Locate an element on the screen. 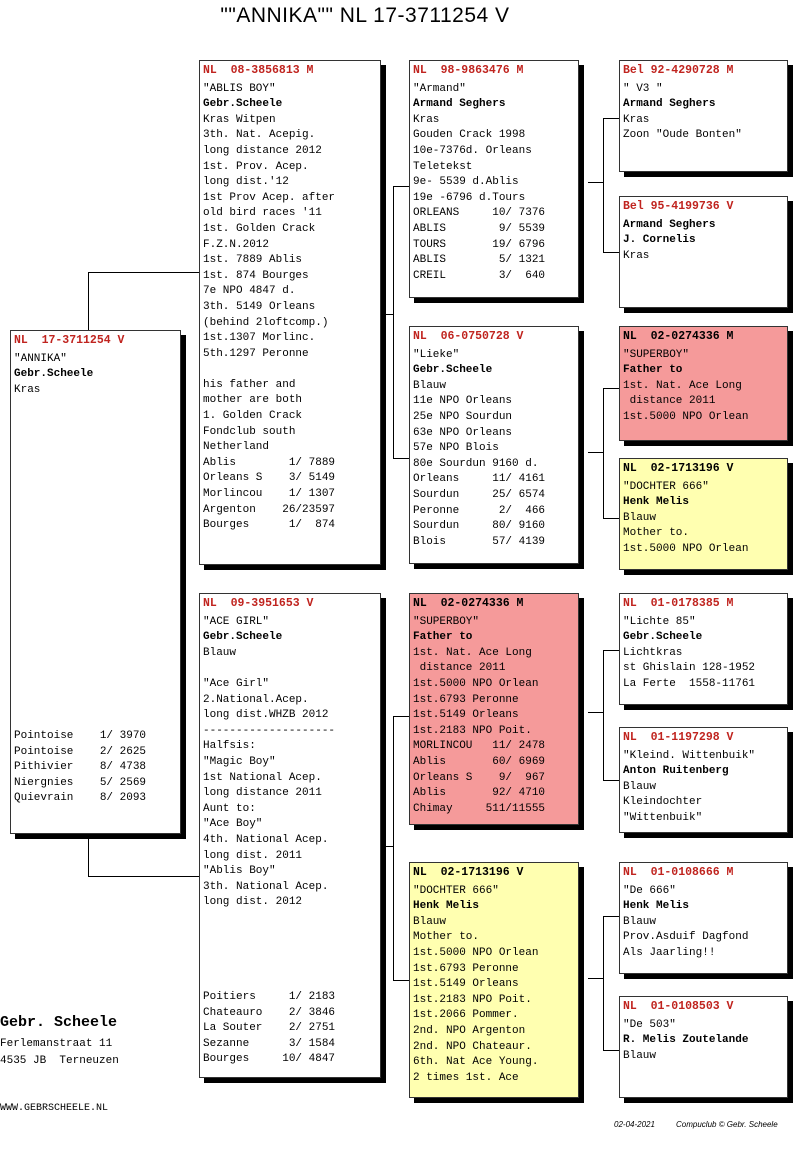 This screenshot has height=1149, width=800. info-line: Kras is located at coordinates (27, 389).